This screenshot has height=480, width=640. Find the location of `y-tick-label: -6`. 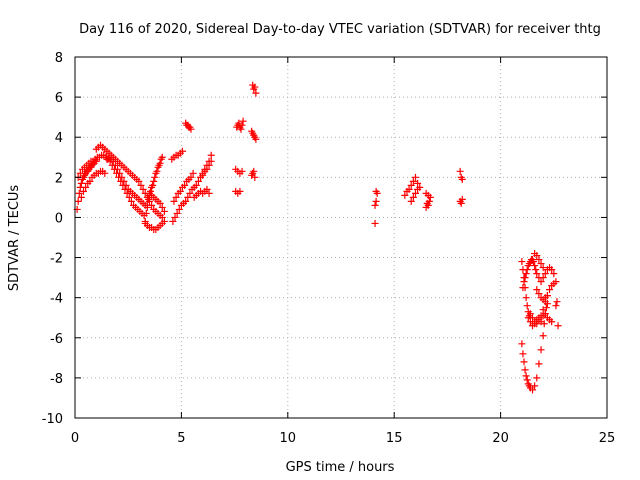

y-tick-label: -6 is located at coordinates (56, 339).